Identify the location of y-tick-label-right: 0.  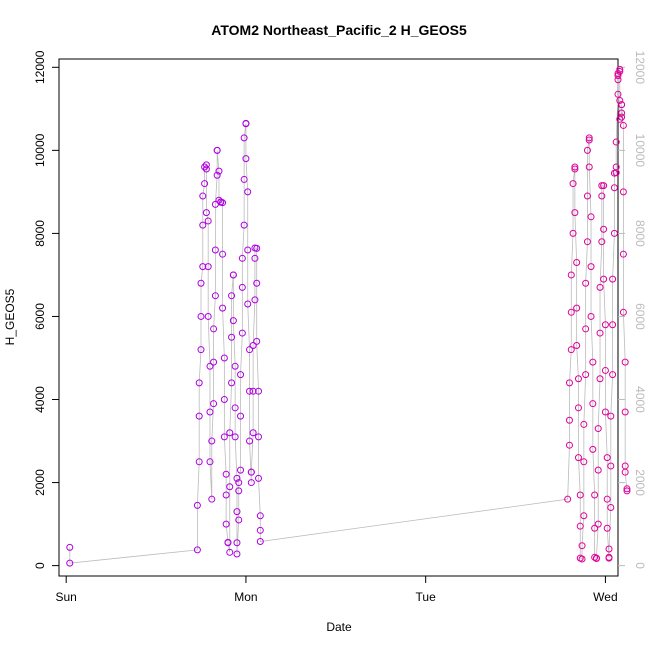
(640, 565).